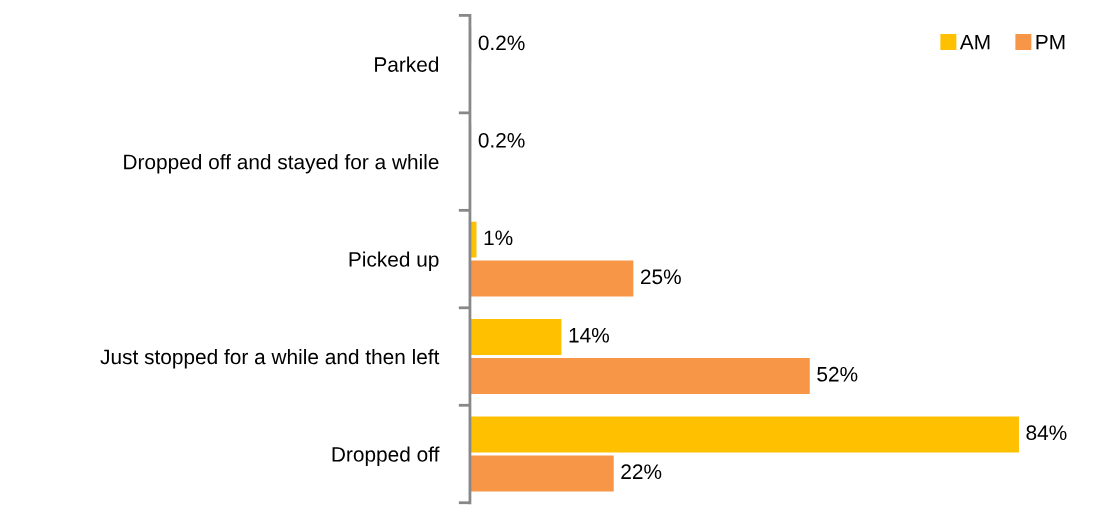 The width and height of the screenshot is (1098, 513). Describe the element at coordinates (589, 335) in the screenshot. I see `data-label: 14%` at that location.